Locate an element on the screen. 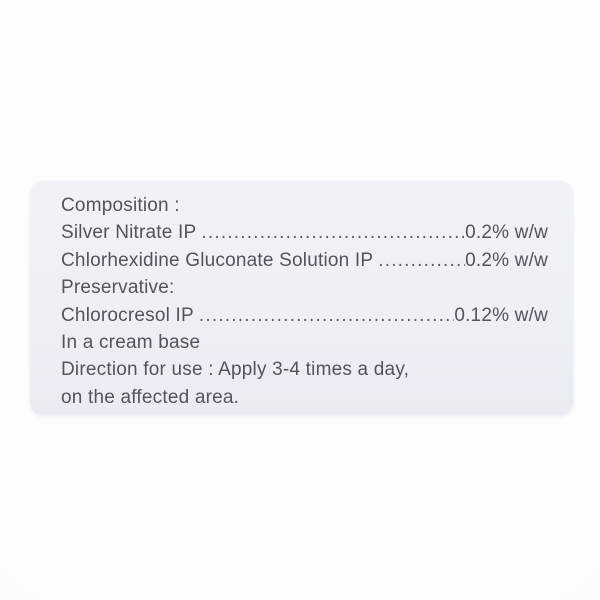 Image resolution: width=600 pixels, height=600 pixels. cream-base-note: In a cream base is located at coordinates (131, 342).